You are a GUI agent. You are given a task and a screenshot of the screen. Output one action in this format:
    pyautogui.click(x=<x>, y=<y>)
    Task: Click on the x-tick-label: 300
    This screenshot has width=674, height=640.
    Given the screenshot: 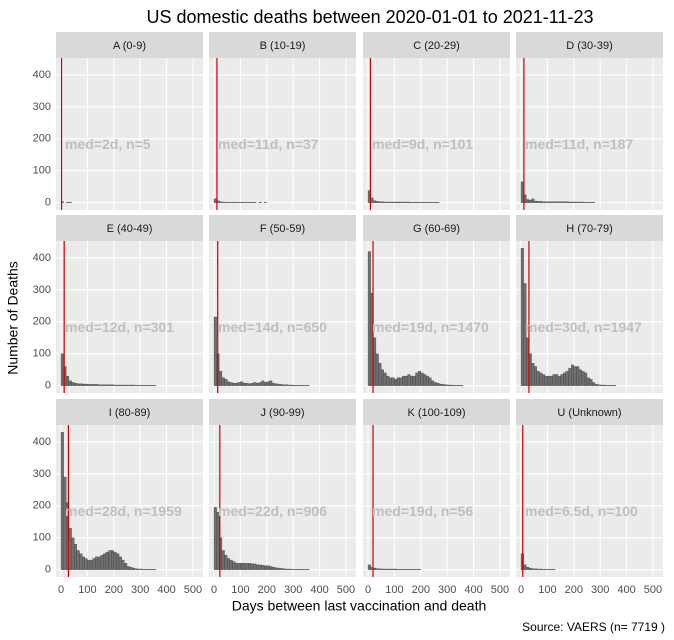 What is the action you would take?
    pyautogui.click(x=600, y=590)
    